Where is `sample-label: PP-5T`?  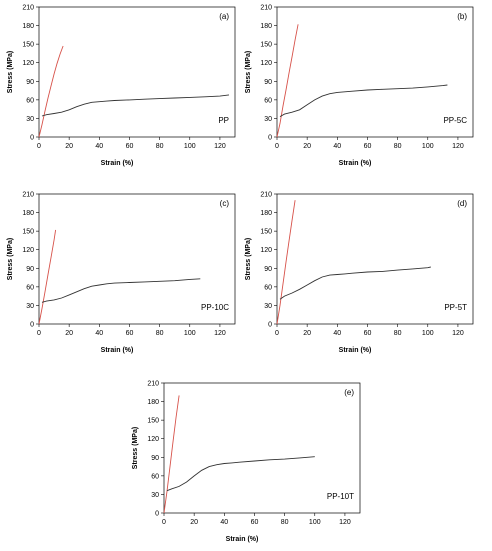
sample-label: PP-5T is located at coordinates (455, 307).